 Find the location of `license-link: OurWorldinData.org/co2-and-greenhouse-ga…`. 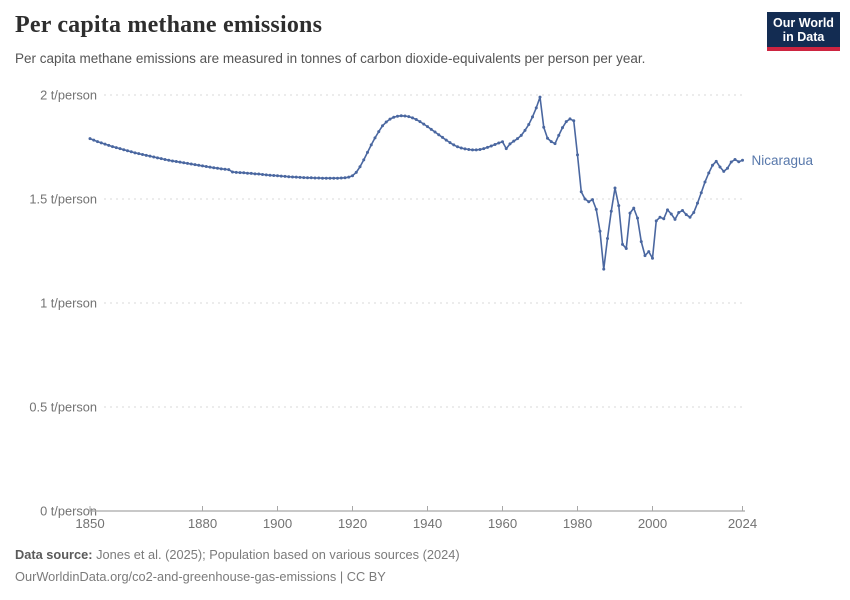

license-link: OurWorldinData.org/co2-and-greenhouse-ga… is located at coordinates (200, 576).